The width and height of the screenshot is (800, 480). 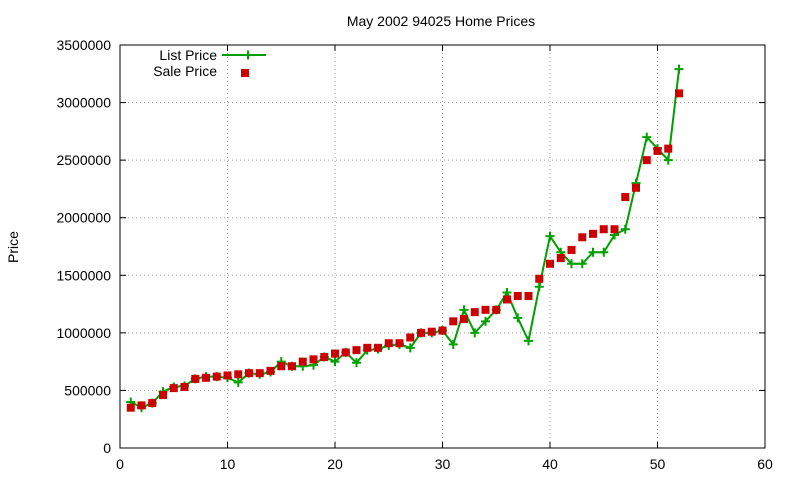 I want to click on y-tick-label: 2000000, so click(x=83, y=218).